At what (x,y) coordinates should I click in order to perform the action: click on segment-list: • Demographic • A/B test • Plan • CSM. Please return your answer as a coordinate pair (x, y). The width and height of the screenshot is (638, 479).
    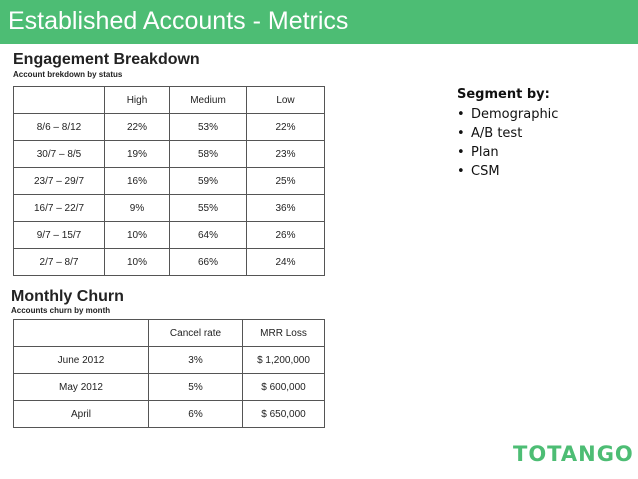
    Looking at the image, I should click on (507, 143).